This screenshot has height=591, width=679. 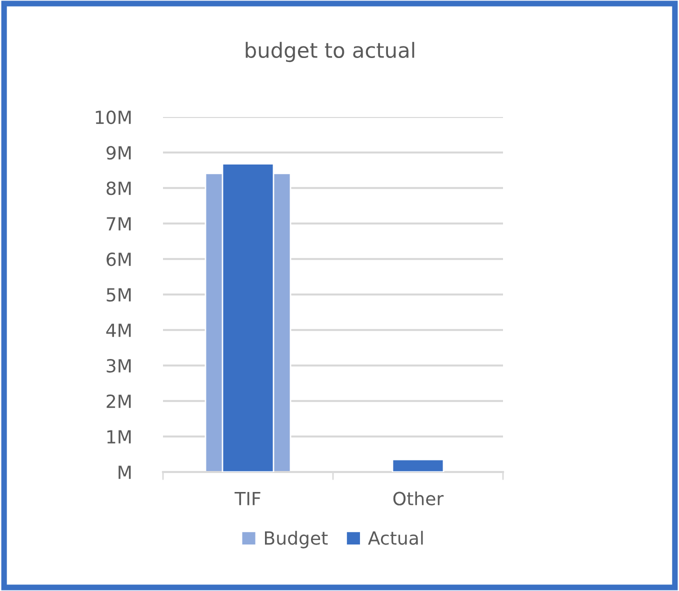 What do you see at coordinates (247, 499) in the screenshot?
I see `x-tick-label: TIF` at bounding box center [247, 499].